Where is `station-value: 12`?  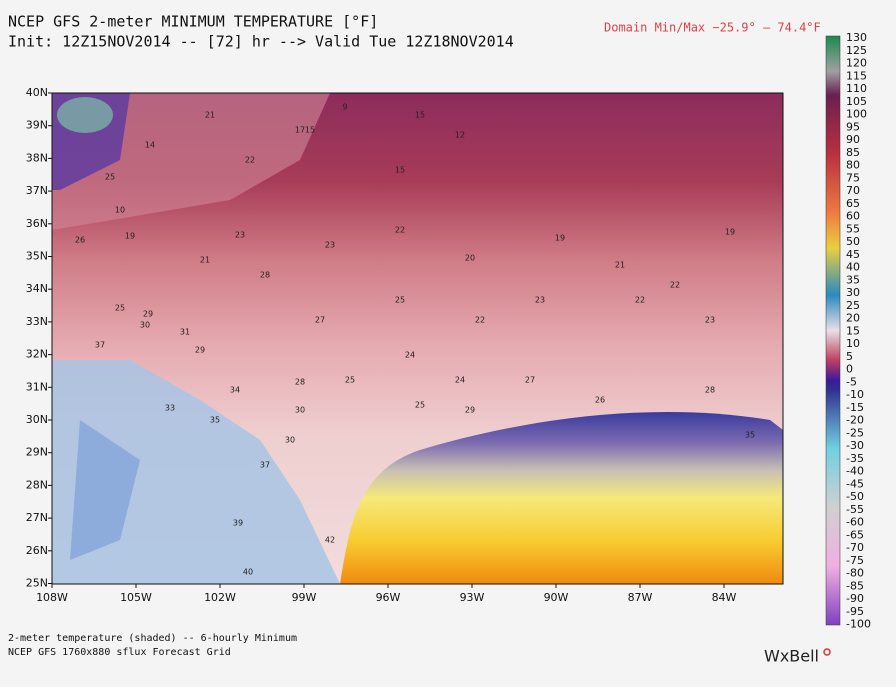
station-value: 12 is located at coordinates (460, 135).